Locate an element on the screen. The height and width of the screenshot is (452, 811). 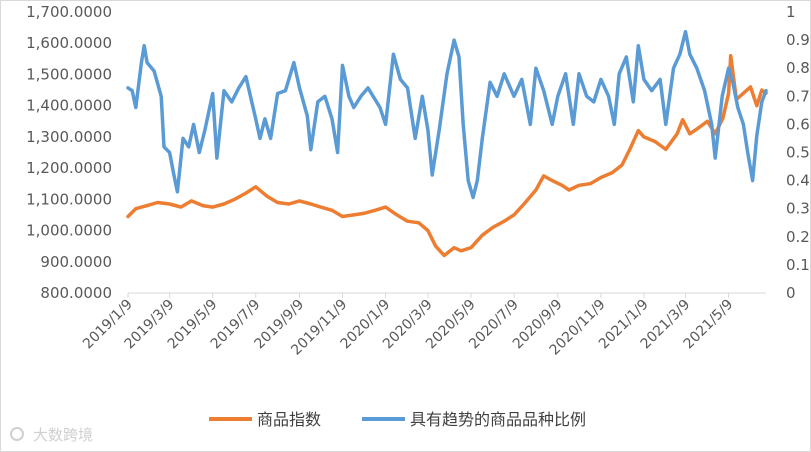
legend-item-trend-ratio: 具有趋势的商品品种比例 is located at coordinates (474, 419).